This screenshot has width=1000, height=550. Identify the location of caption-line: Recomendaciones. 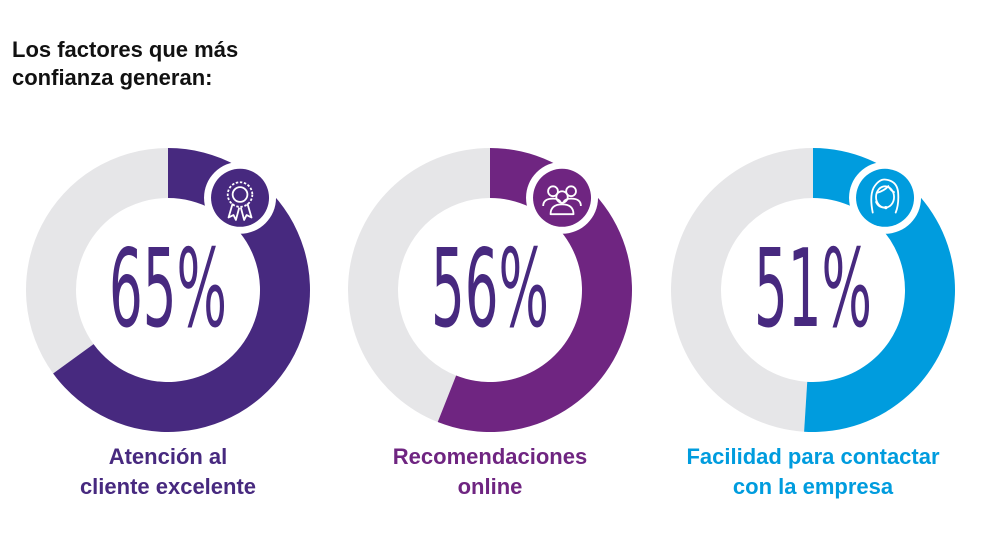
(490, 456).